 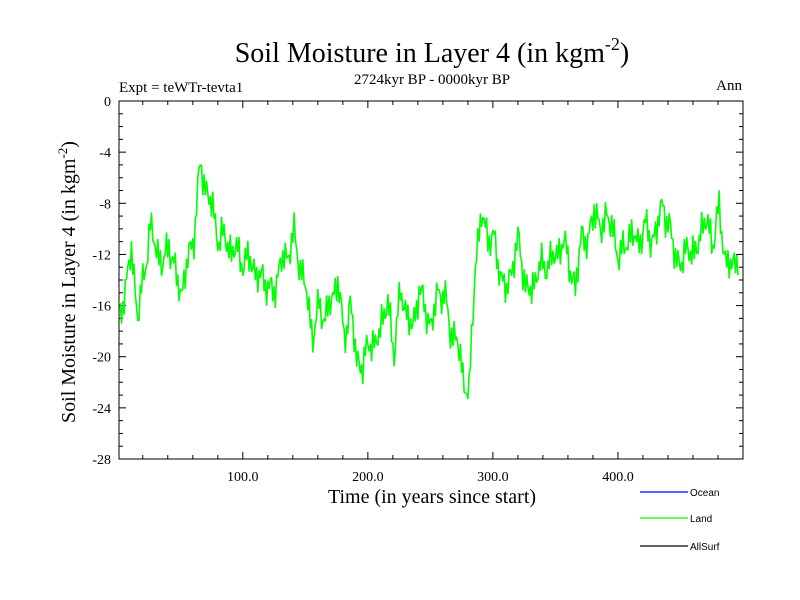 I want to click on y-axis-label: Soil Moisture in Layer 4 (in kgm-2), so click(x=67, y=282).